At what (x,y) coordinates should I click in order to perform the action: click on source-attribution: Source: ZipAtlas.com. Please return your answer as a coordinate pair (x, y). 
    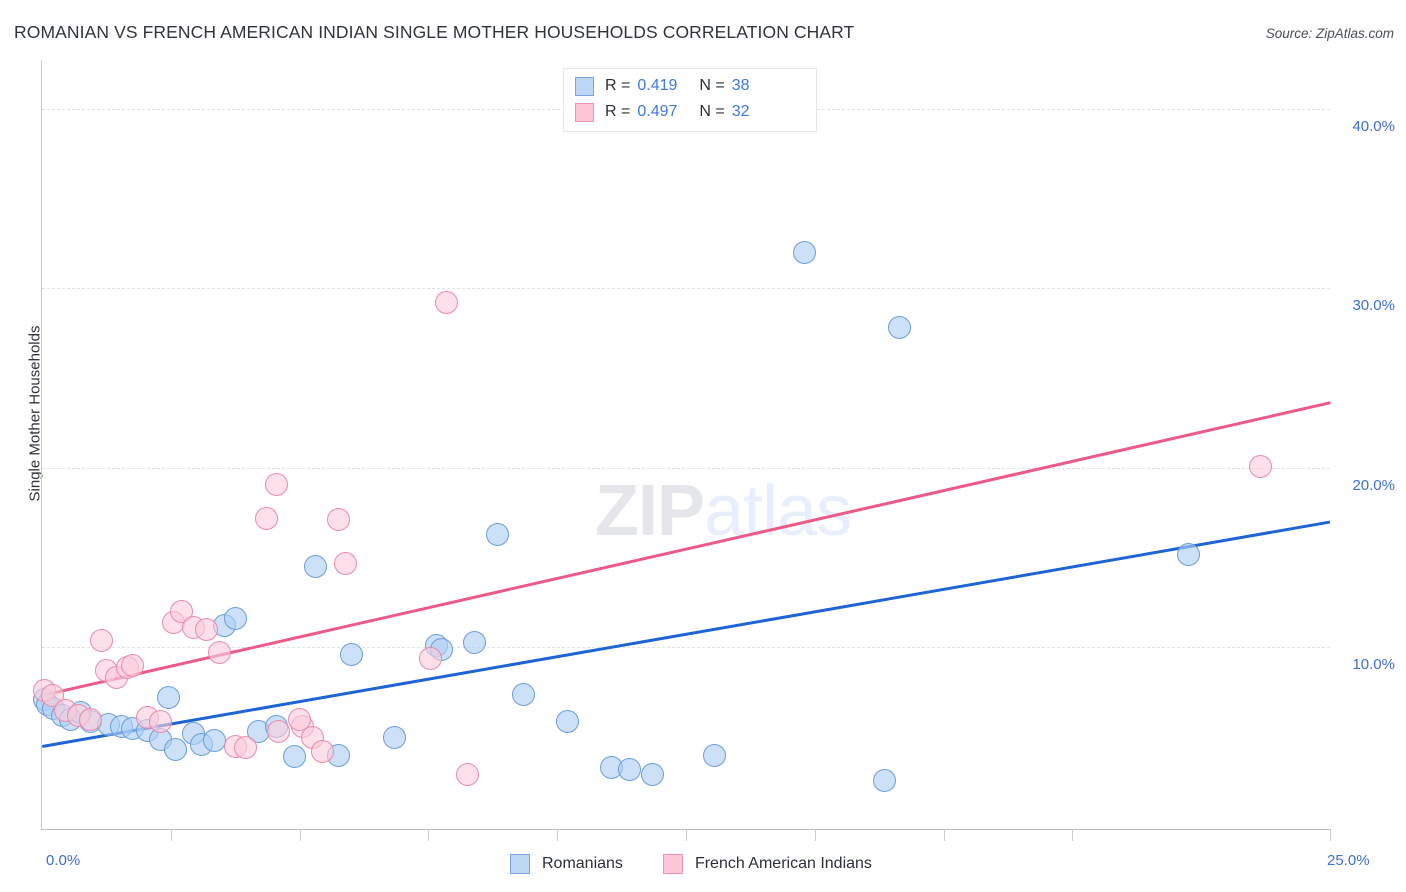
    Looking at the image, I should click on (1329, 33).